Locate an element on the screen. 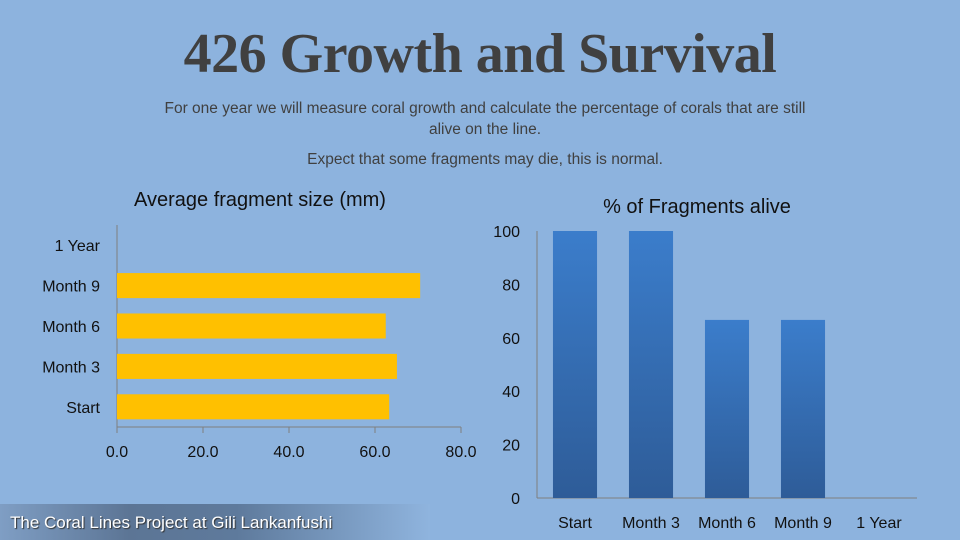  size-x-tick-label: 0.0 is located at coordinates (117, 452).